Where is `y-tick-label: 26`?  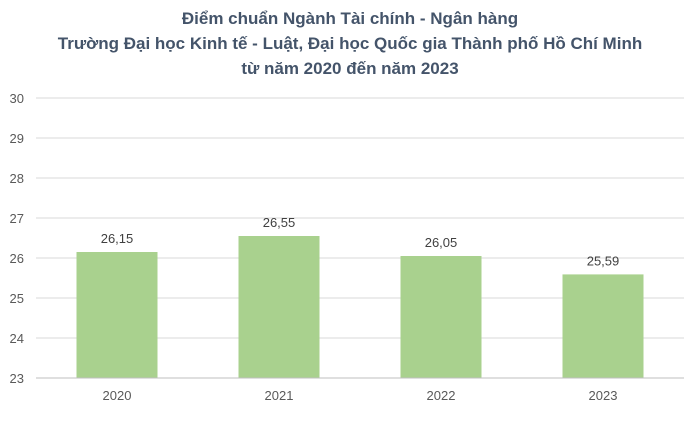
y-tick-label: 26 is located at coordinates (17, 258).